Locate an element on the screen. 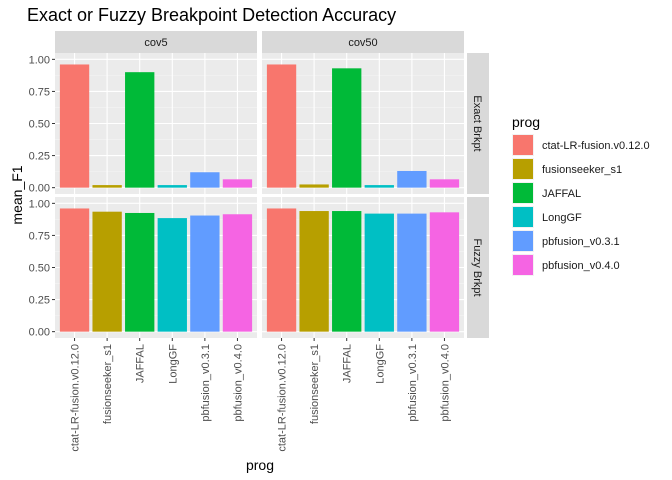 Image resolution: width=672 pixels, height=480 pixels. facet-label-fuzzy-brkpt: Fuzzy Brkpt is located at coordinates (477, 267).